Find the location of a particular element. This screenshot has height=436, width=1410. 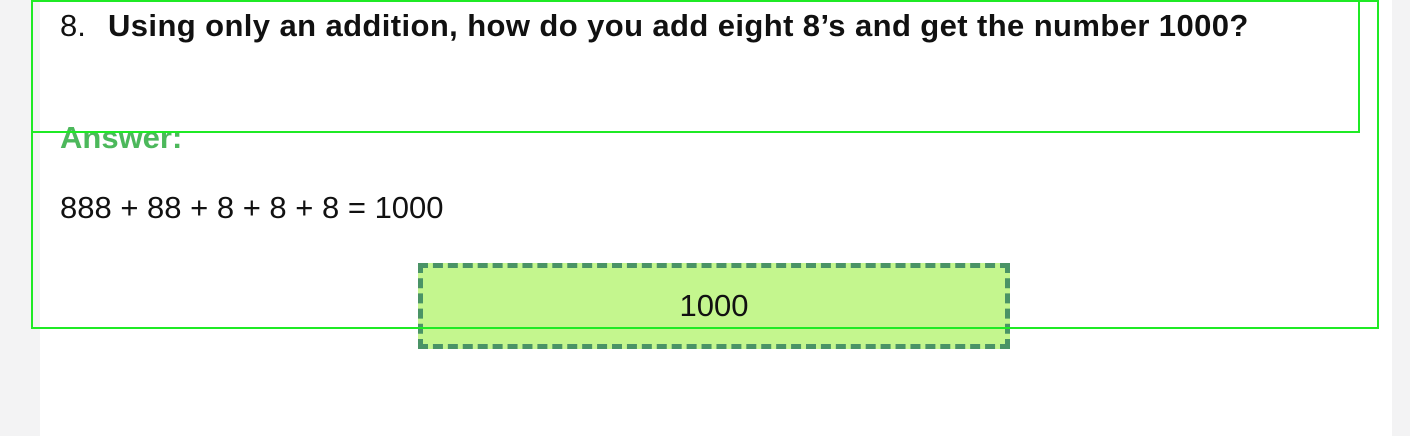

answer-equation: 888 + 88 + 8 + 8 + 8 = 1000 is located at coordinates (252, 207).